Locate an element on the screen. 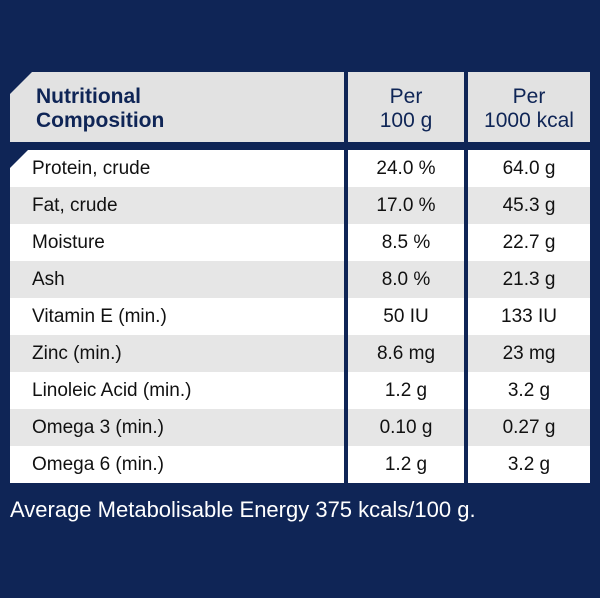 The width and height of the screenshot is (600, 598). nutrient-name: Protein, crude is located at coordinates (177, 168).